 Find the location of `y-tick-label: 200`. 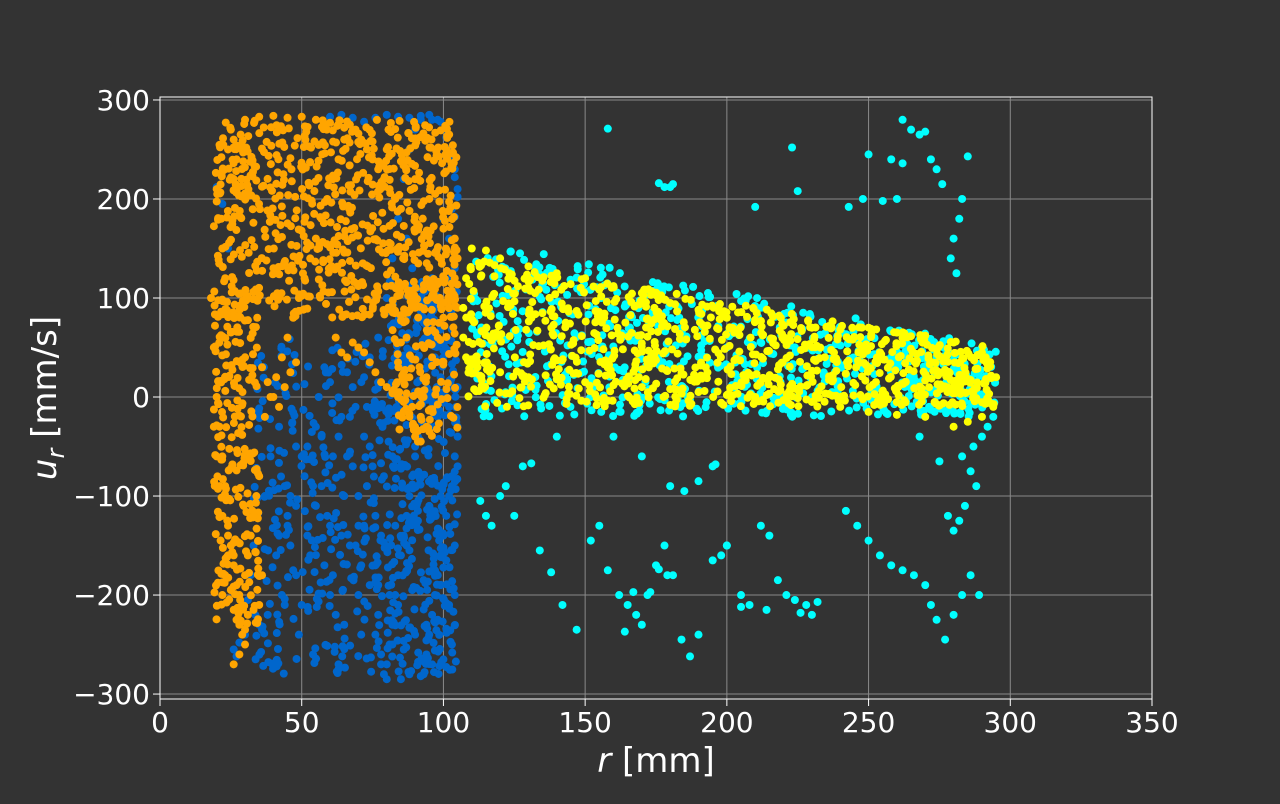

y-tick-label: 200 is located at coordinates (123, 199).